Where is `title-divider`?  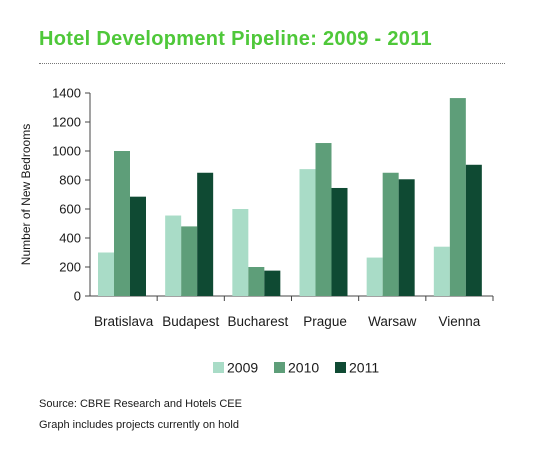
title-divider is located at coordinates (272, 63).